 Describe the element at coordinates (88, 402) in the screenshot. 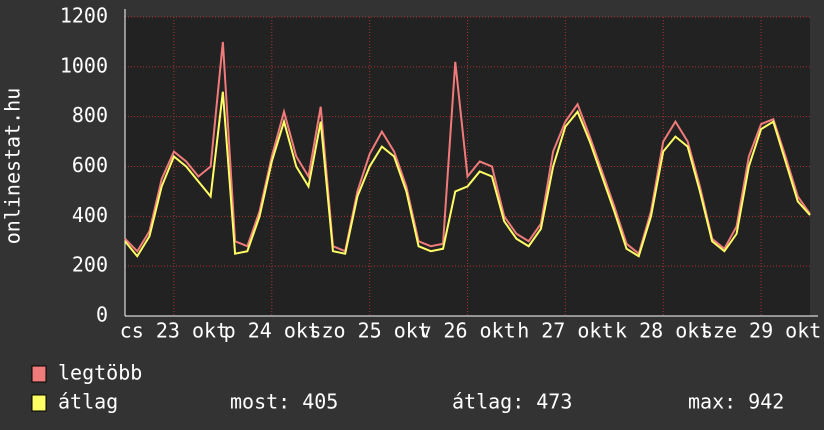

I see `legend-label: átlag` at that location.